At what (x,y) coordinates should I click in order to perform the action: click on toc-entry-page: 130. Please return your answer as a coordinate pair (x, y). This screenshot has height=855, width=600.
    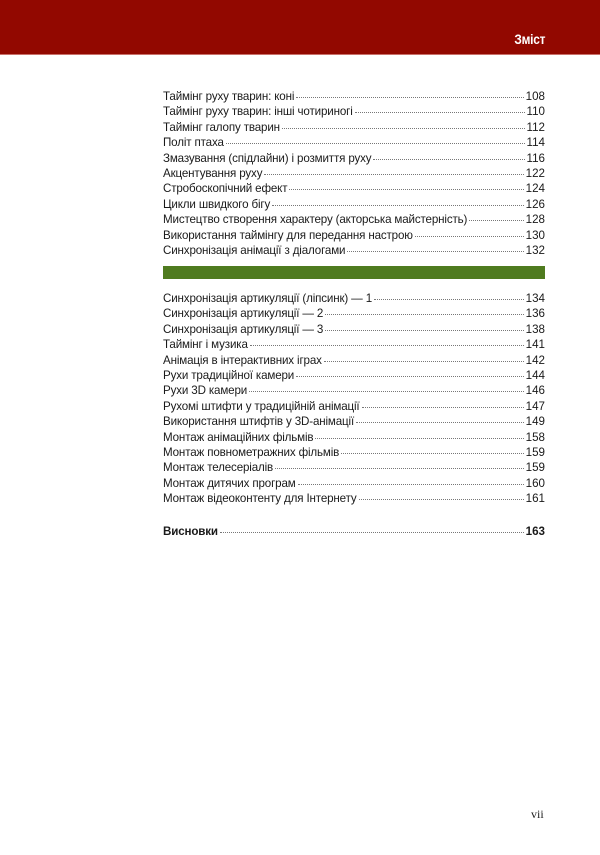
    Looking at the image, I should click on (535, 235).